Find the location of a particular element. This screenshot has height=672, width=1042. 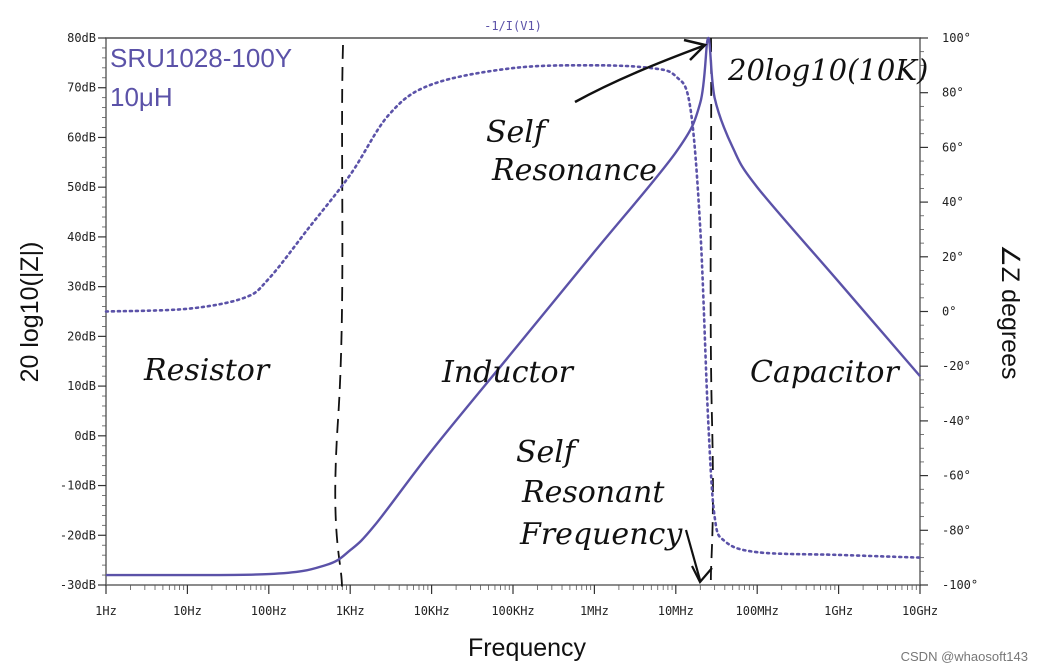

y-left-tick-label: 10dB is located at coordinates (81, 386).